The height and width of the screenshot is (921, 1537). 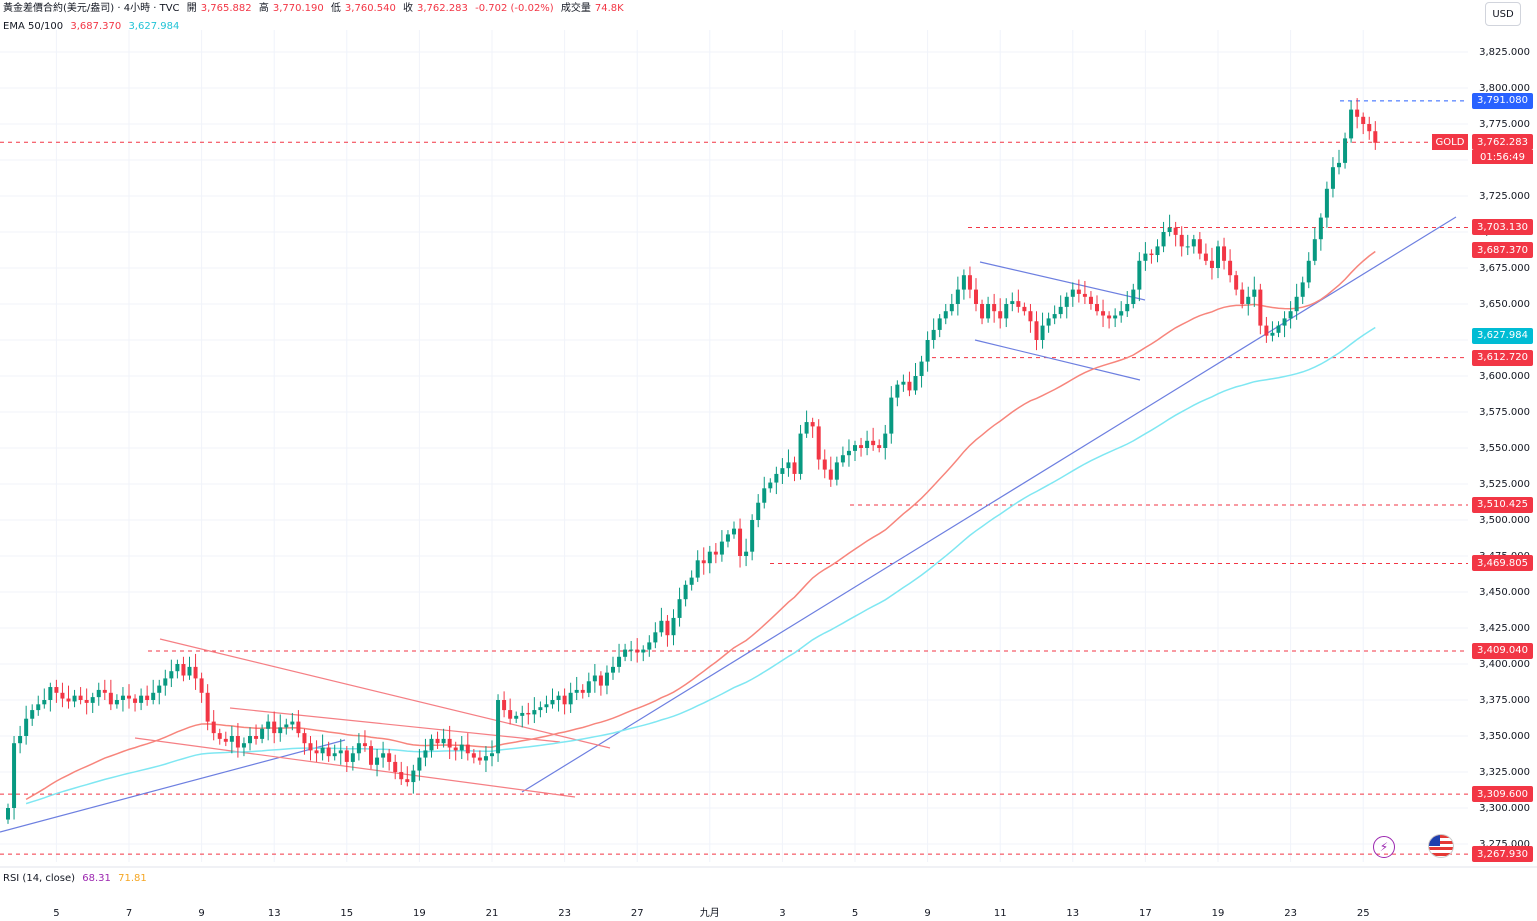 I want to click on falling-channel-lower, so click(x=355, y=767).